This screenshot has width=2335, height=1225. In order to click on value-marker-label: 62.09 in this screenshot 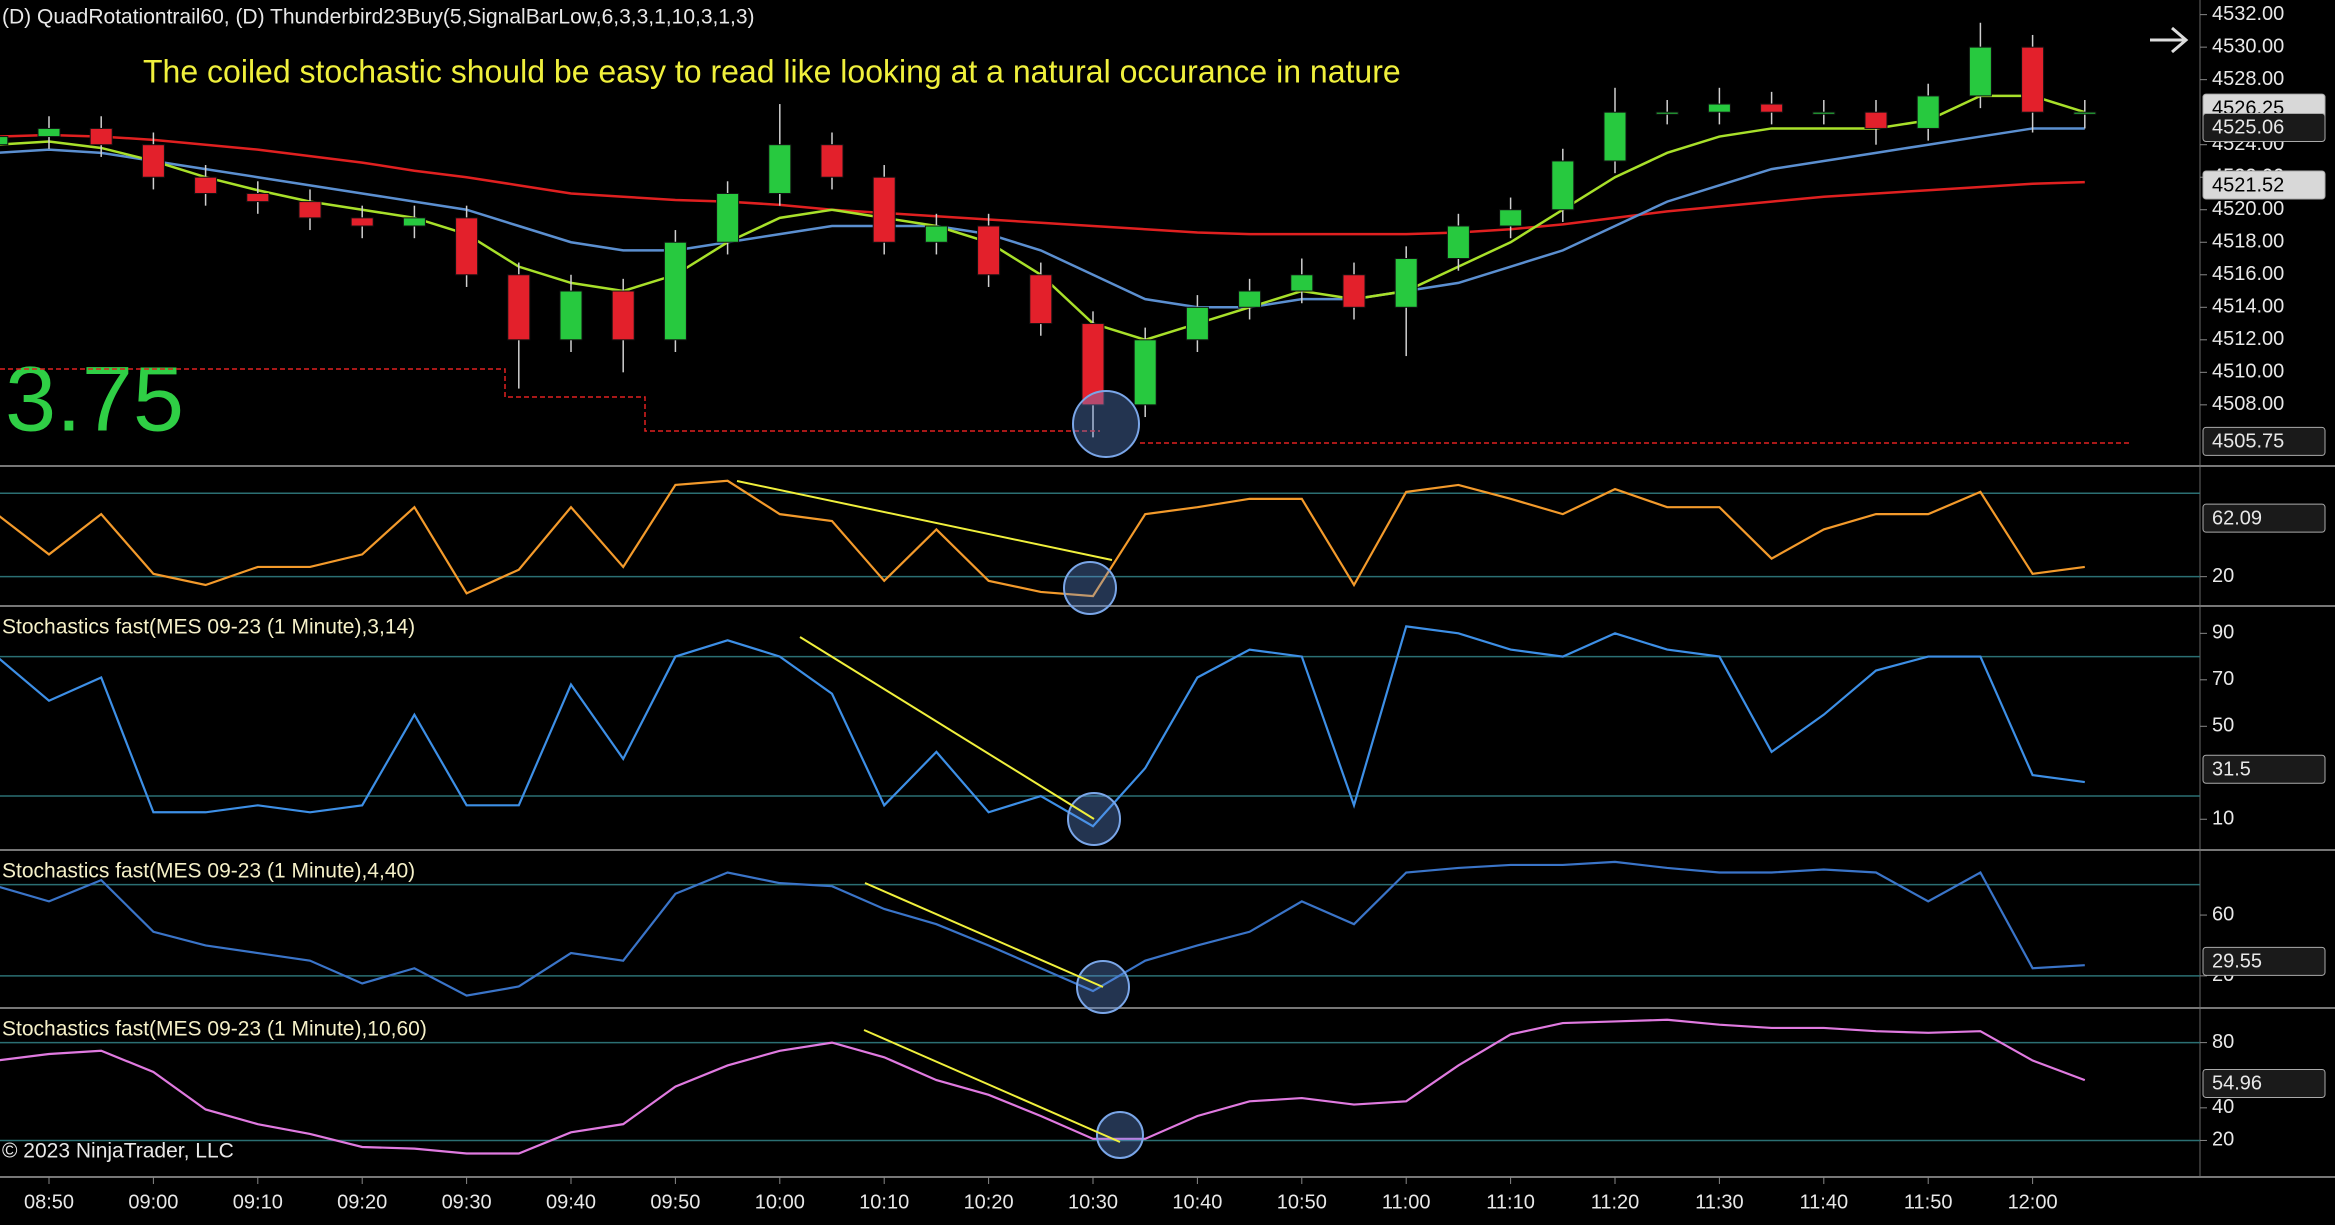, I will do `click(2237, 518)`.